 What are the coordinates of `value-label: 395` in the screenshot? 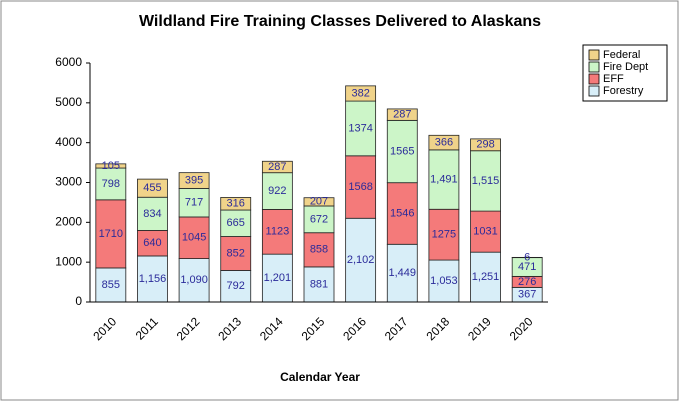 It's located at (194, 180).